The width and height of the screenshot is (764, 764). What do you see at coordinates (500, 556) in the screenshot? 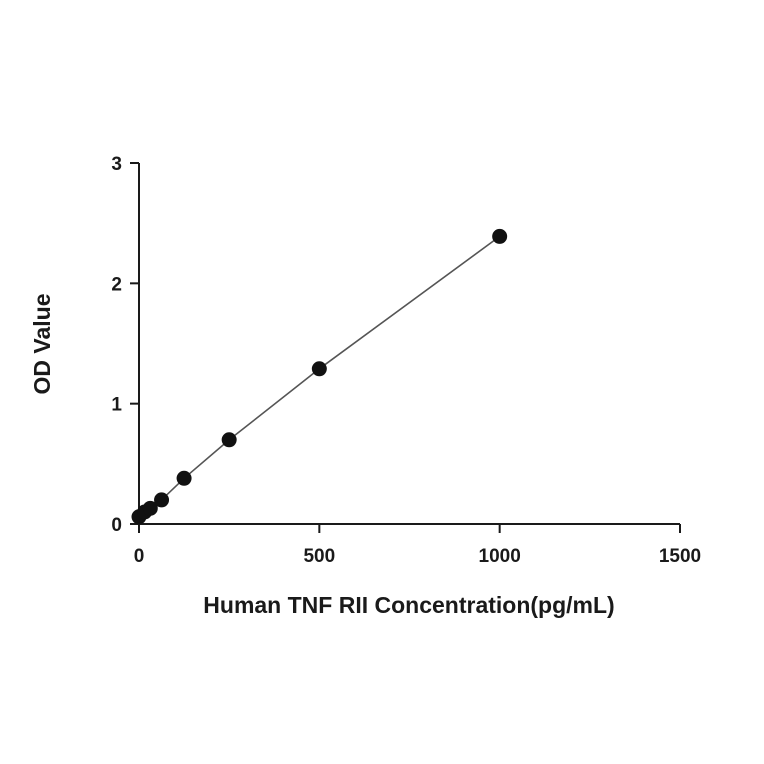
I see `x-tick-label: 1000` at bounding box center [500, 556].